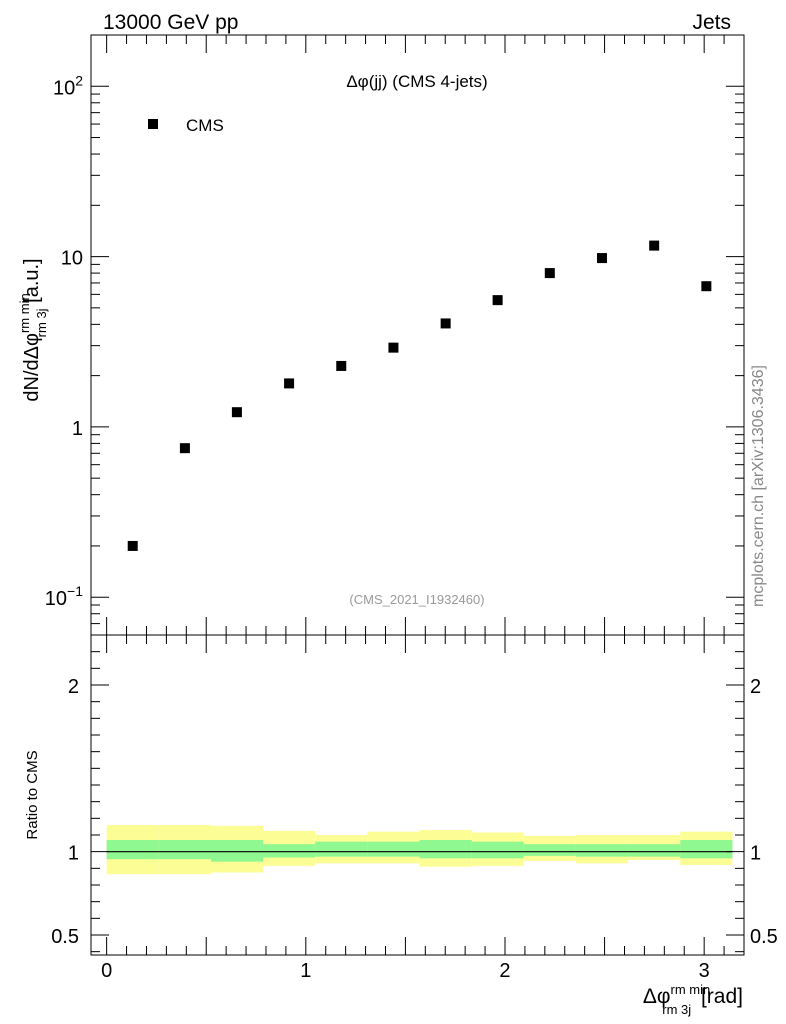 This screenshot has height=1024, width=786. Describe the element at coordinates (64, 596) in the screenshot. I see `y-tick-label: 10⁻¹` at that location.